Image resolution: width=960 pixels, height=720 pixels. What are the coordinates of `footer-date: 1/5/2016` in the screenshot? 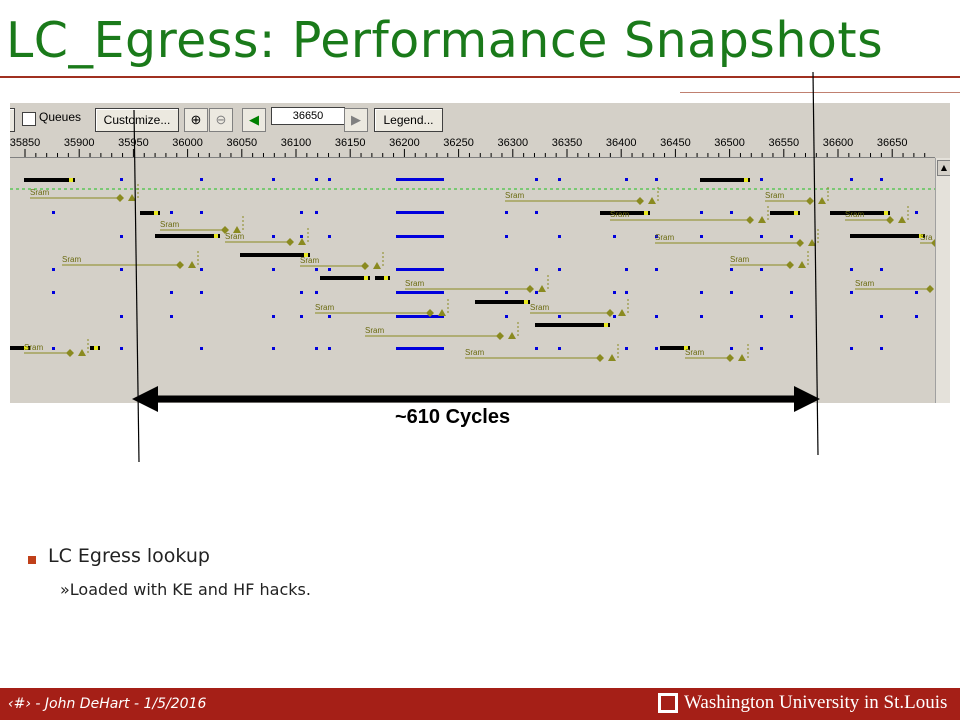 It's located at (175, 704).